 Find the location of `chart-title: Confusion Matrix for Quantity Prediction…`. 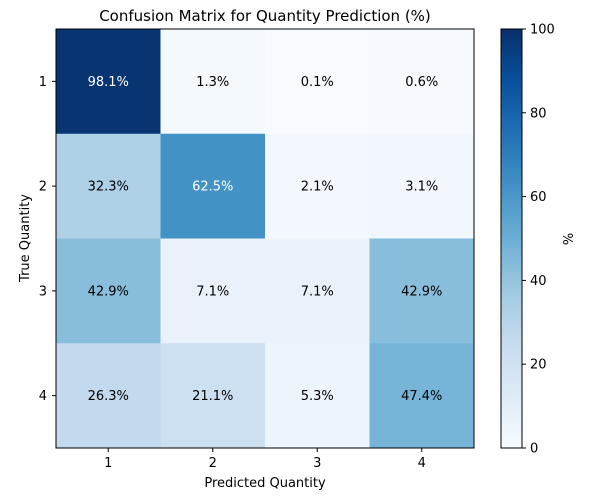

chart-title: Confusion Matrix for Quantity Prediction… is located at coordinates (265, 16).